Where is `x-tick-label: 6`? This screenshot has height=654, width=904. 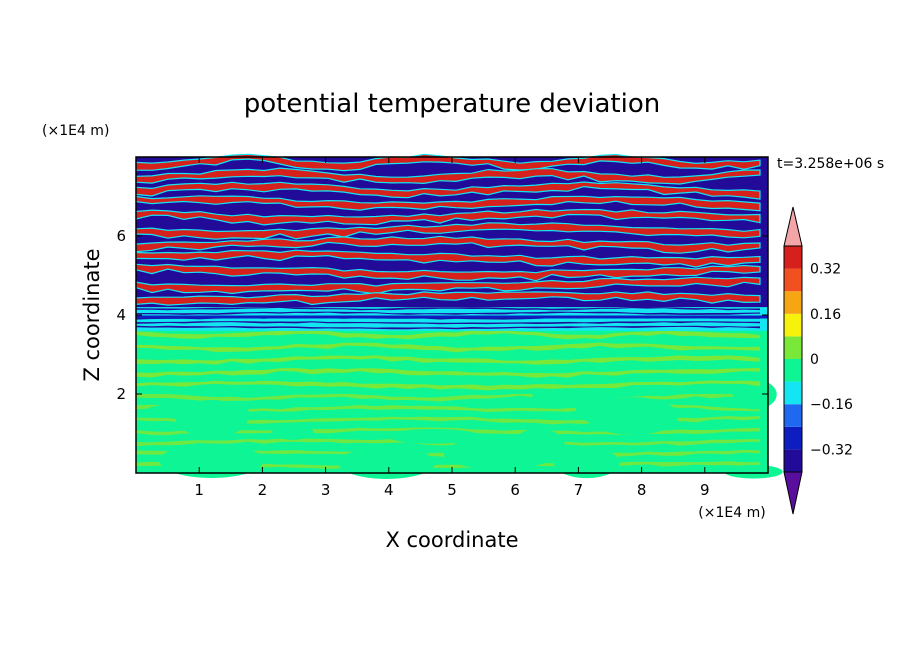
x-tick-label: 6 is located at coordinates (515, 490).